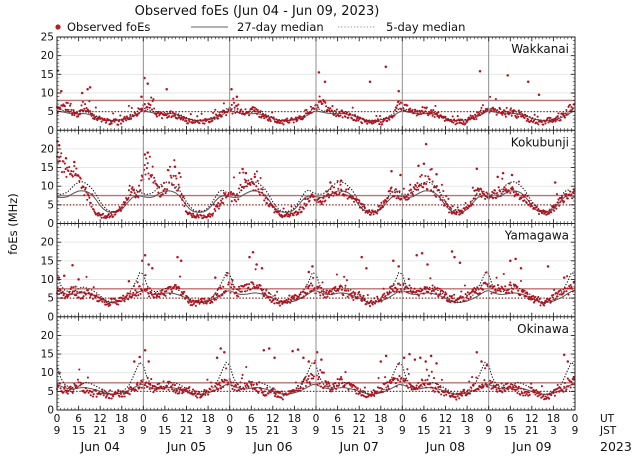  Describe the element at coordinates (272, 446) in the screenshot. I see `day-label: Jun 06` at that location.